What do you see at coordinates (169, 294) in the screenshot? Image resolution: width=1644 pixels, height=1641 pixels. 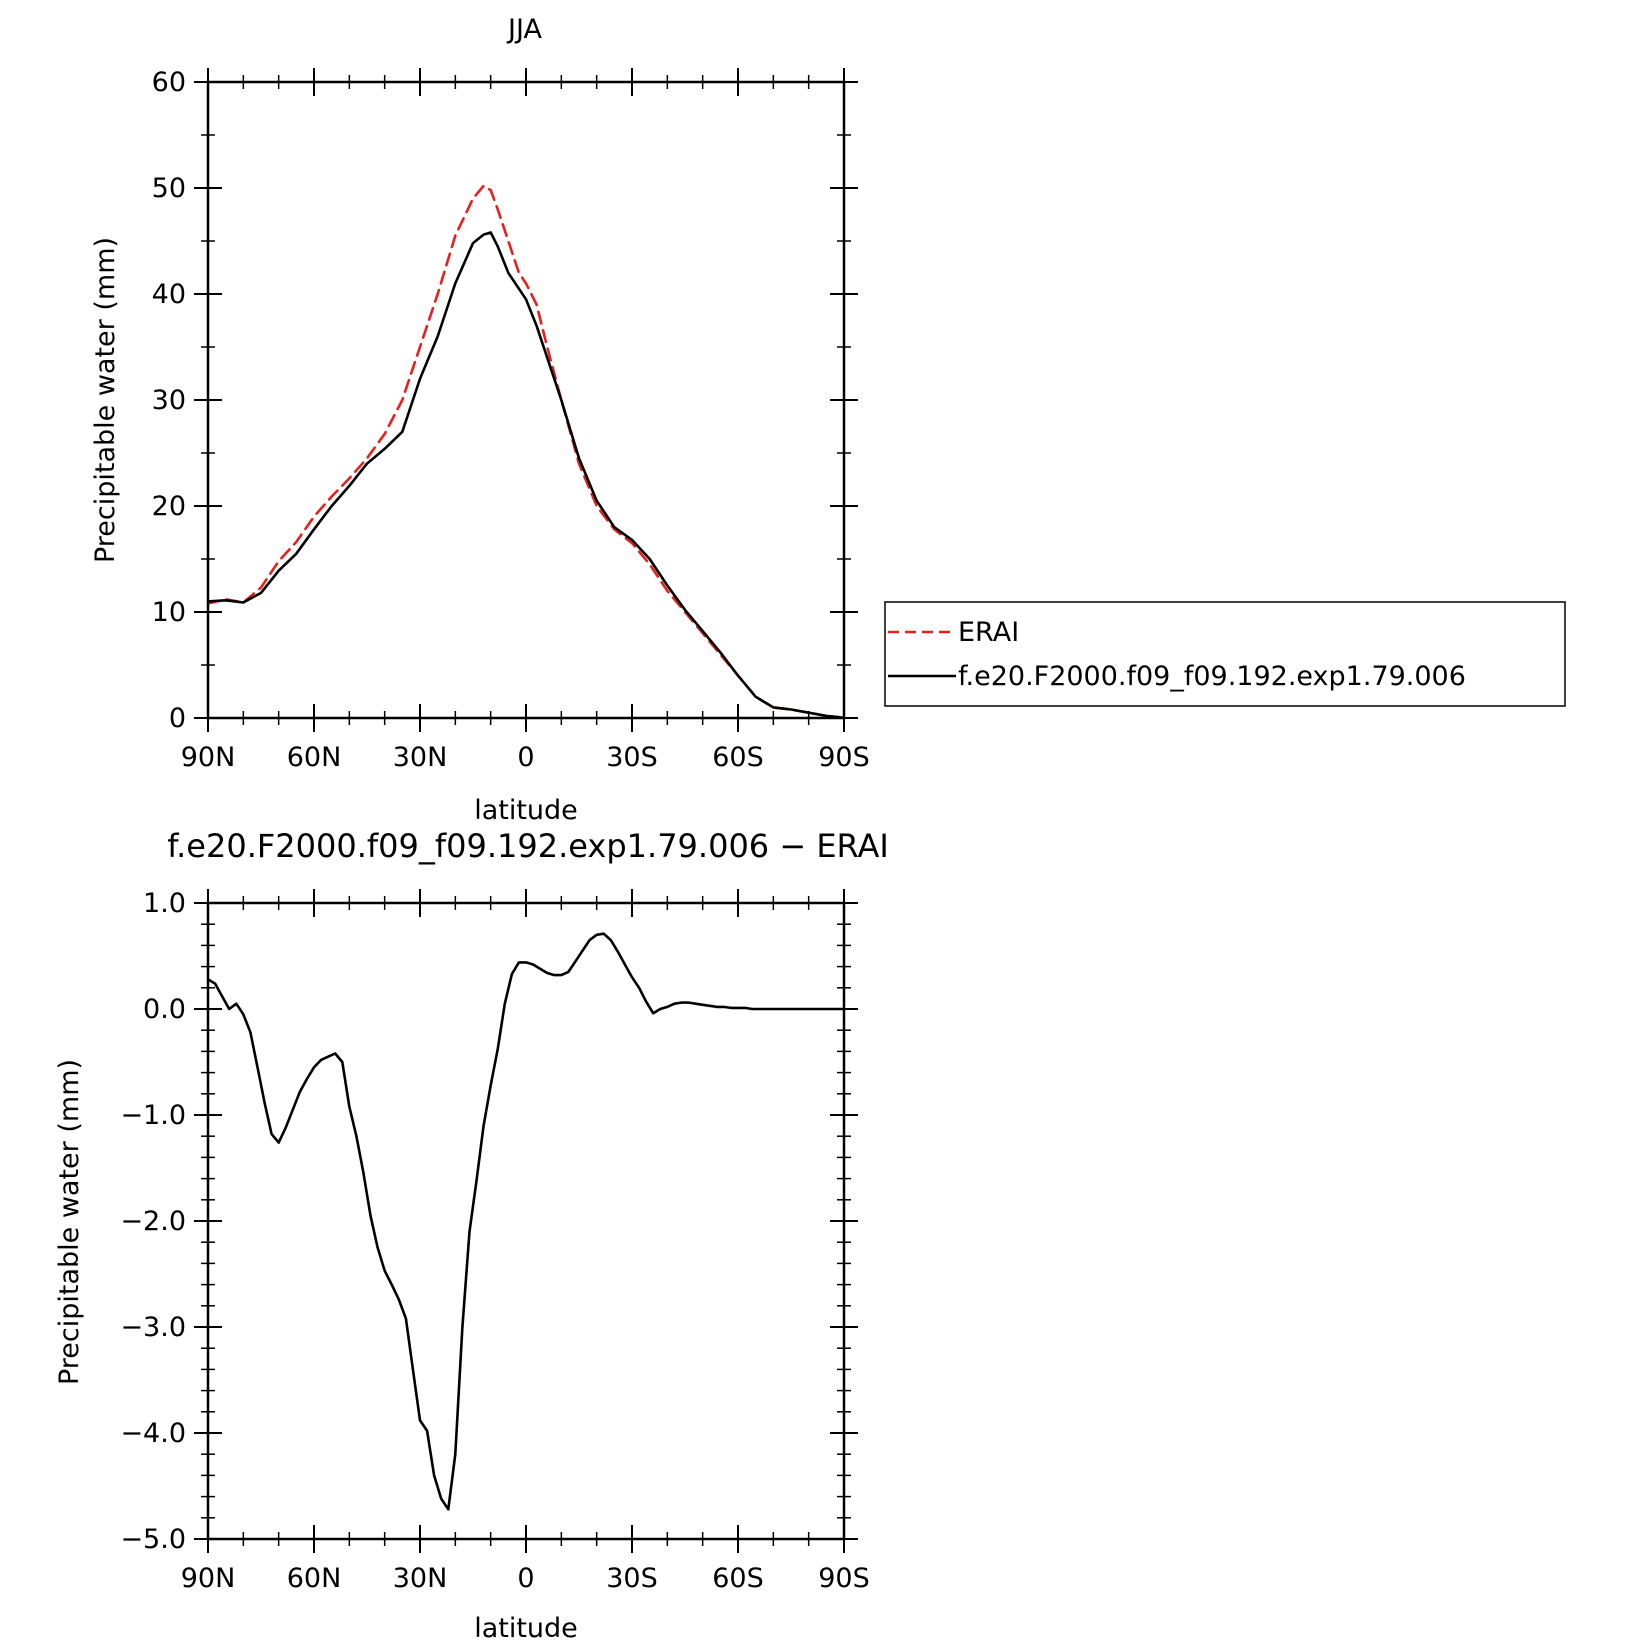 I see `y-tick-label: 40` at bounding box center [169, 294].